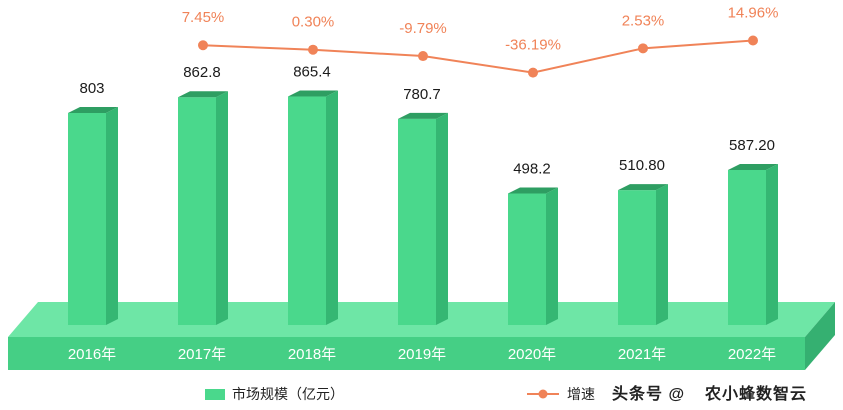 This screenshot has width=843, height=410. What do you see at coordinates (422, 94) in the screenshot?
I see `bar-value-label: 780.7` at bounding box center [422, 94].